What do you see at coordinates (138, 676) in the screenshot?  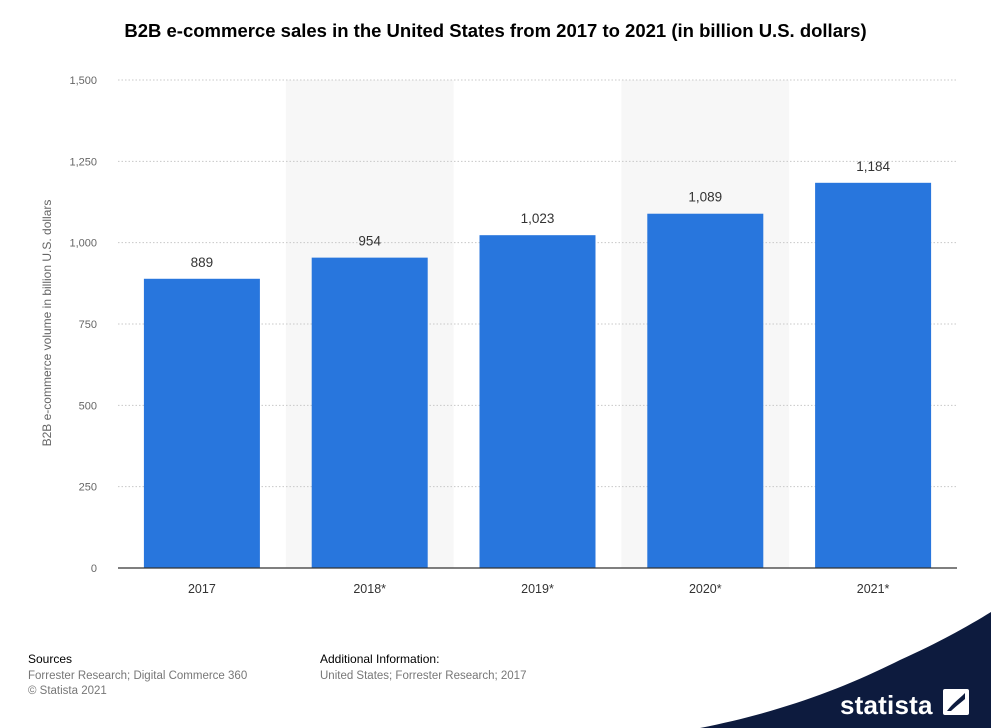 I see `sources-text: Forrester Research; Digital Commerce 360` at bounding box center [138, 676].